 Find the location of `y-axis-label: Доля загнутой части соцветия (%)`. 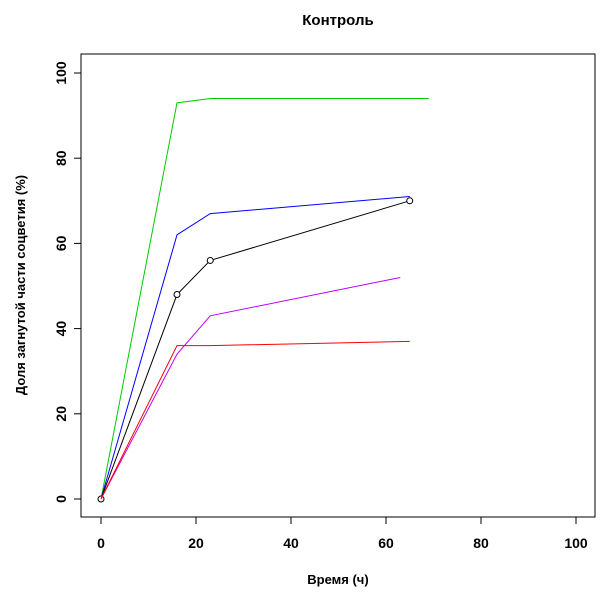

y-axis-label: Доля загнутой части соцветия (%) is located at coordinates (20, 285).